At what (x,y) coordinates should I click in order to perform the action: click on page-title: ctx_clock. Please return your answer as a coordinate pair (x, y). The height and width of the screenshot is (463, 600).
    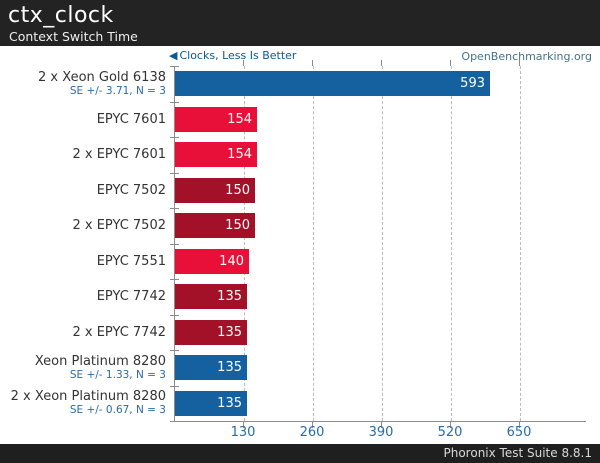
    Looking at the image, I should click on (61, 15).